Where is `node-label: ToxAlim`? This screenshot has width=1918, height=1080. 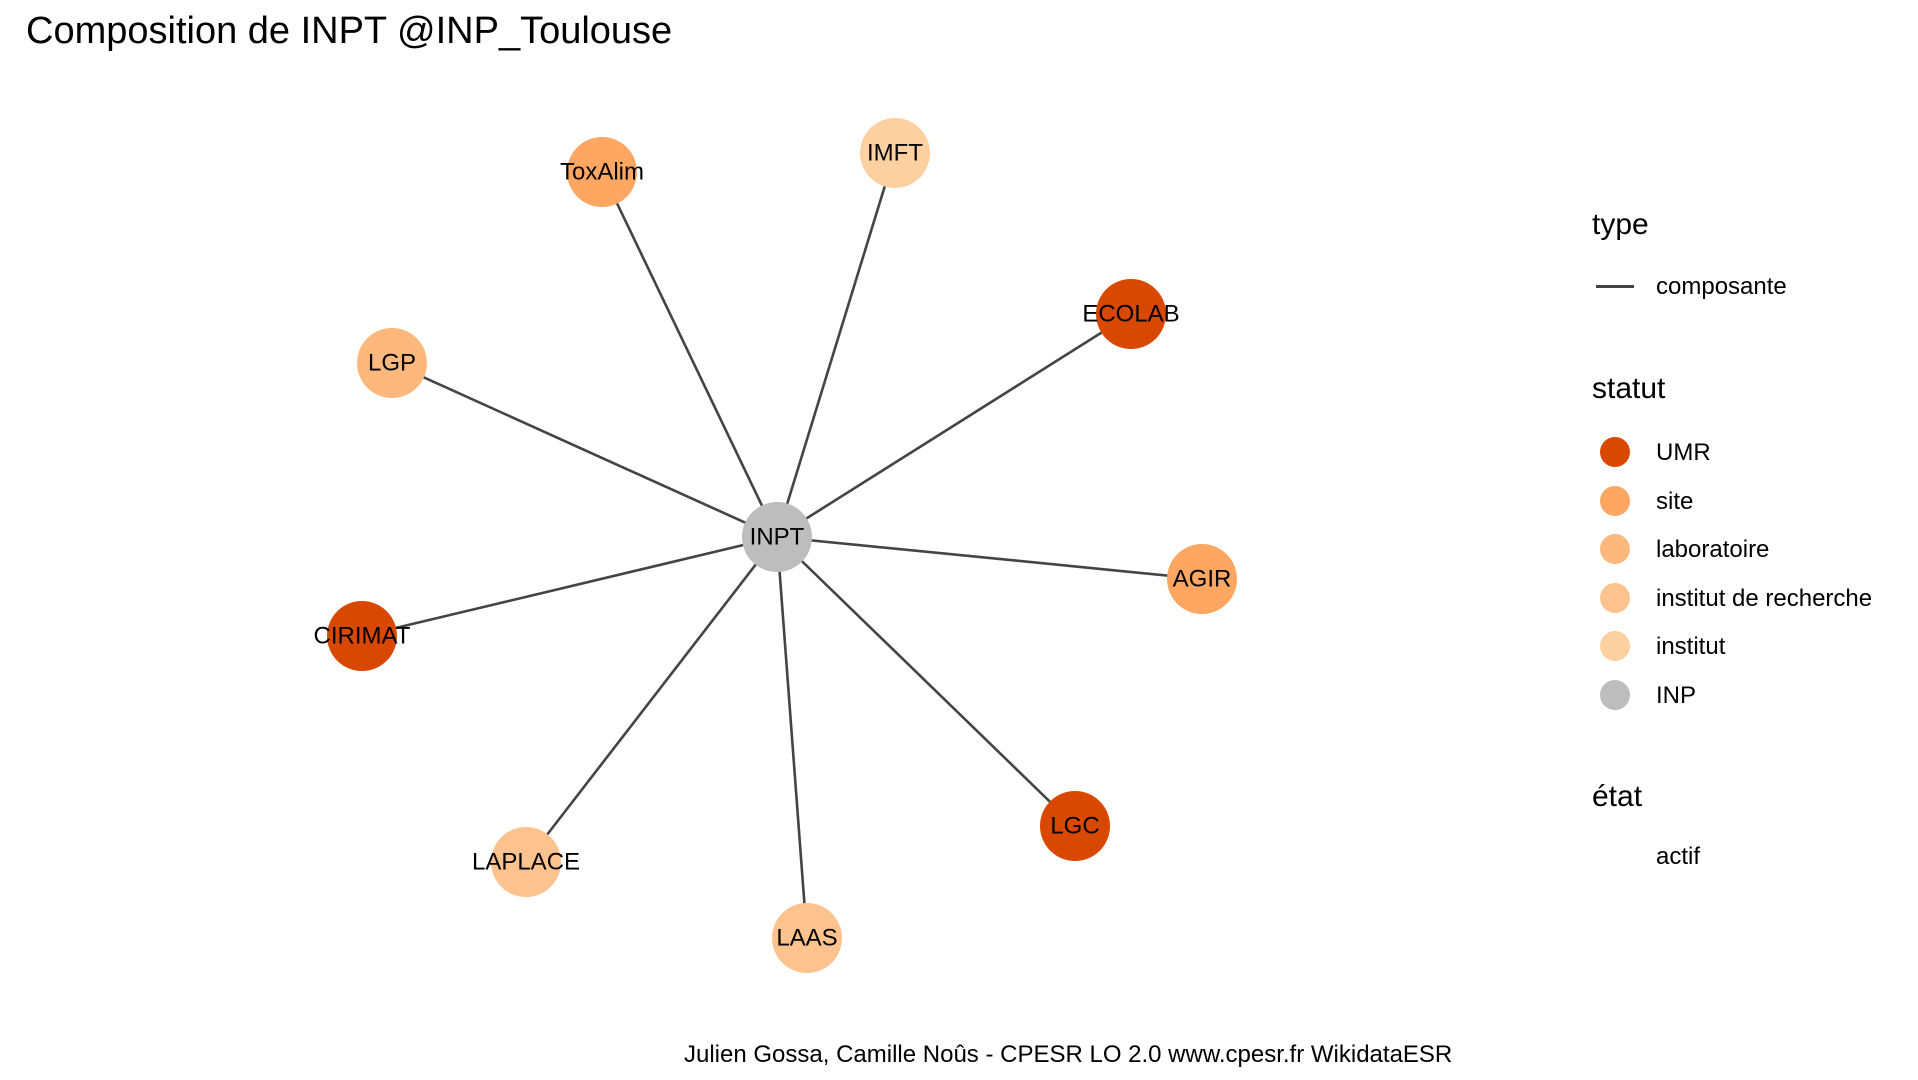
node-label: ToxAlim is located at coordinates (602, 172).